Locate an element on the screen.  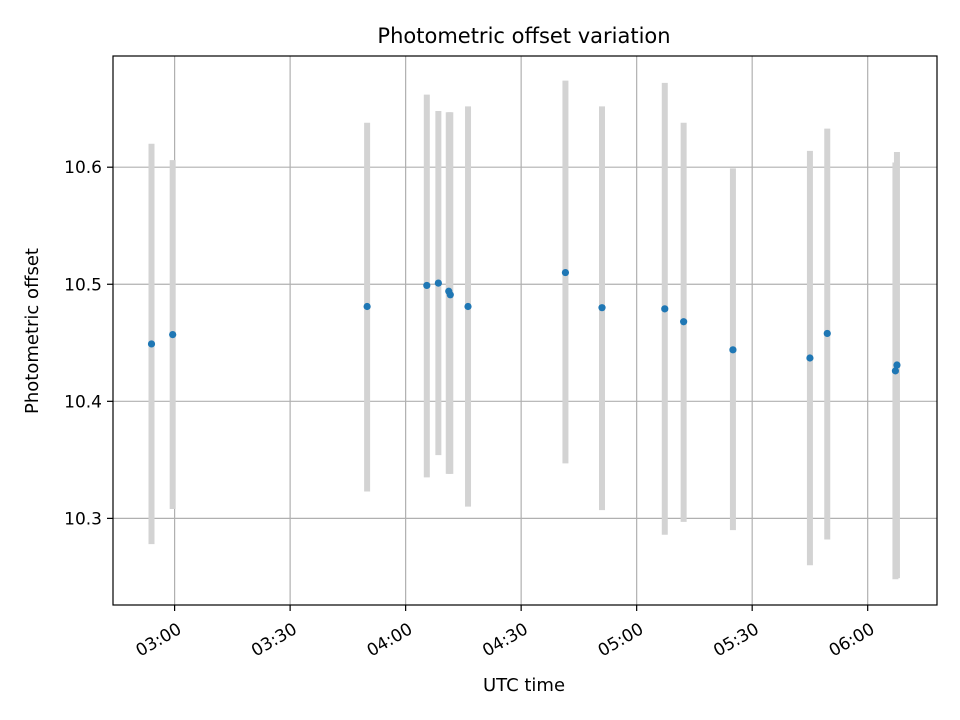
x-tick-label: 03:30 is located at coordinates (274, 640).